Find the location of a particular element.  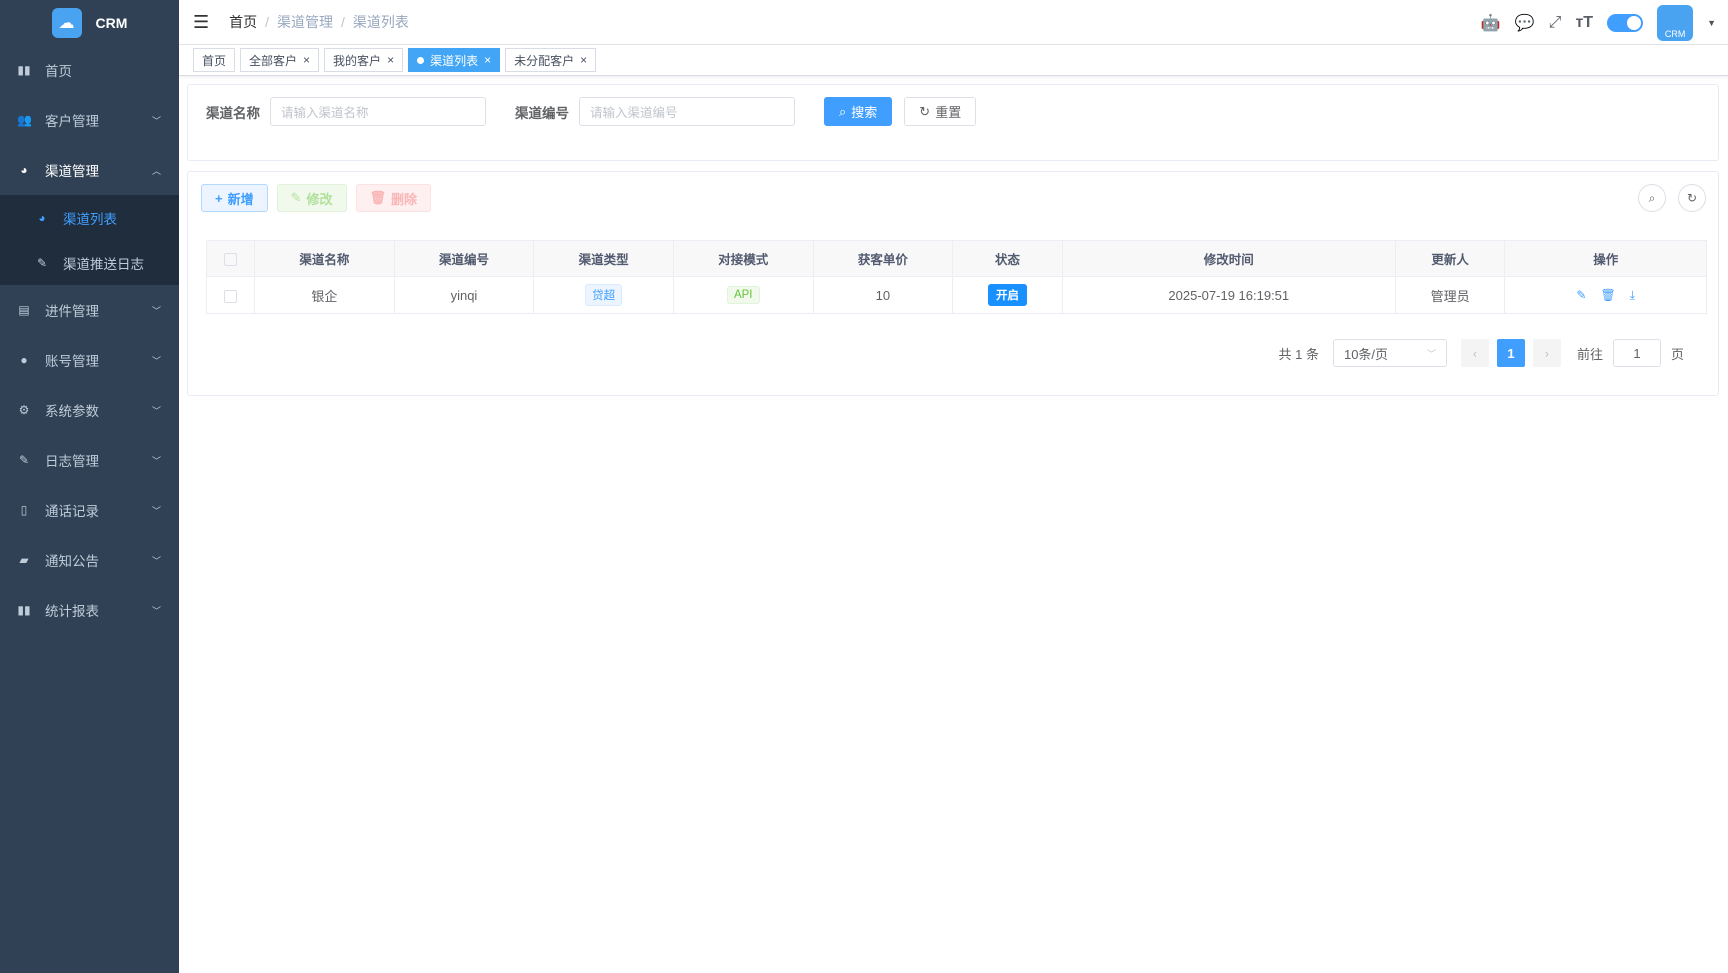

status-badge: 开启 is located at coordinates (1007, 295).